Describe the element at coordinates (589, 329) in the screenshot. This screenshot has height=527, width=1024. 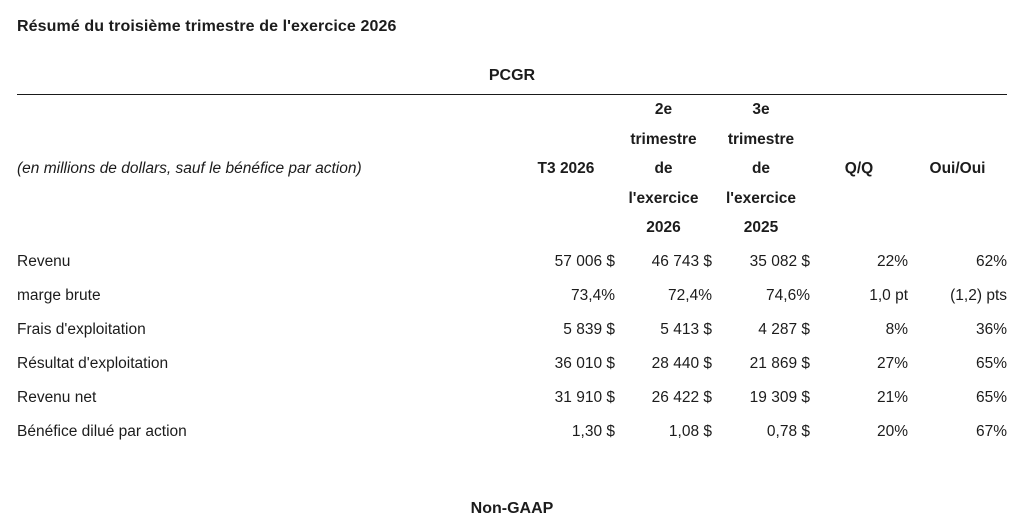
I see `row-value: 5 839 $` at that location.